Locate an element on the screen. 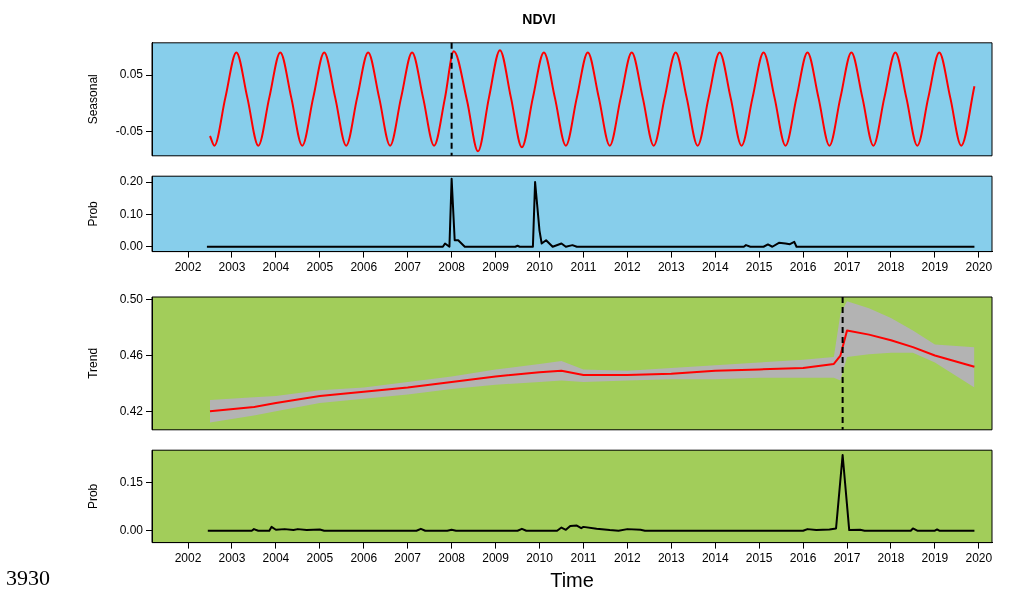 The image size is (1026, 593). y-axis-title: Seasonal is located at coordinates (92, 99).